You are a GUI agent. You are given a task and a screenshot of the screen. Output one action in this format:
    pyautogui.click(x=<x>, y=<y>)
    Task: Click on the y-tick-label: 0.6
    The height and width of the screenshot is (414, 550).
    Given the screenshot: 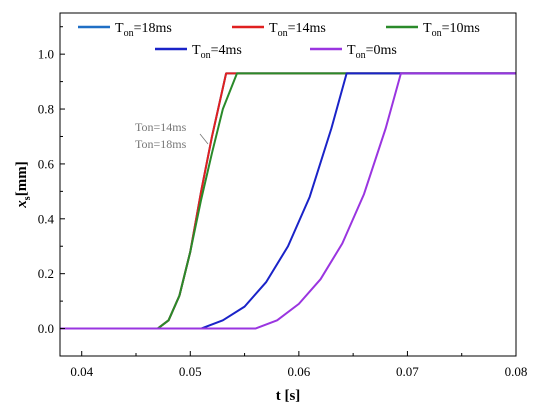 What is the action you would take?
    pyautogui.click(x=46, y=163)
    